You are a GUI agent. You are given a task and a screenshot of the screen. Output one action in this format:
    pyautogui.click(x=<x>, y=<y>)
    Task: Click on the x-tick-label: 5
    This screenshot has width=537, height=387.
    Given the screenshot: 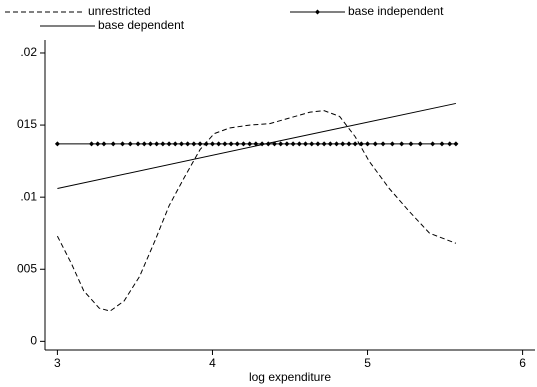 What is the action you would take?
    pyautogui.click(x=367, y=363)
    